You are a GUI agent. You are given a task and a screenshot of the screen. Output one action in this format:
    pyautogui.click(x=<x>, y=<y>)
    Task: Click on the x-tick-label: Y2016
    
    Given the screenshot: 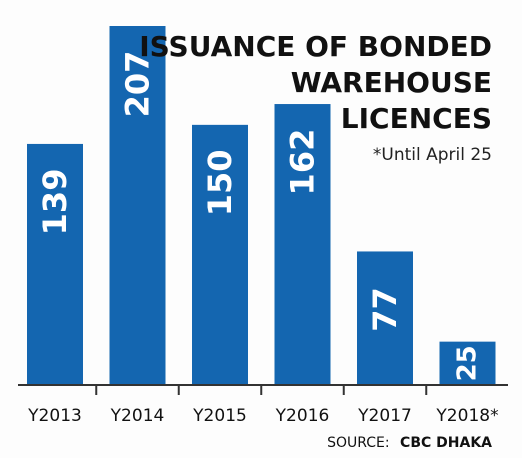 What is the action you would take?
    pyautogui.click(x=302, y=416)
    